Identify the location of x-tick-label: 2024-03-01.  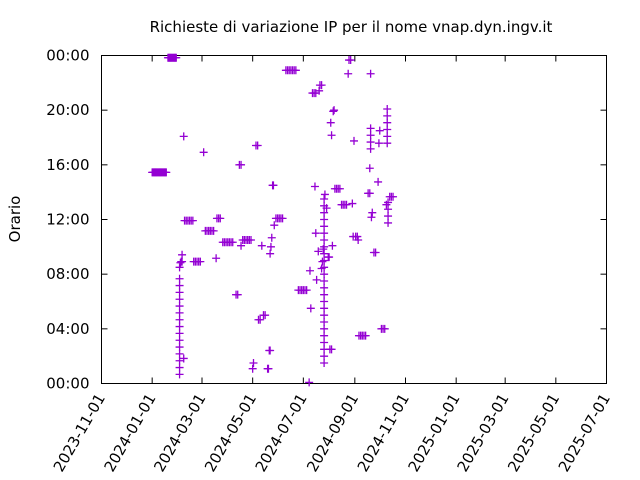
(179, 433).